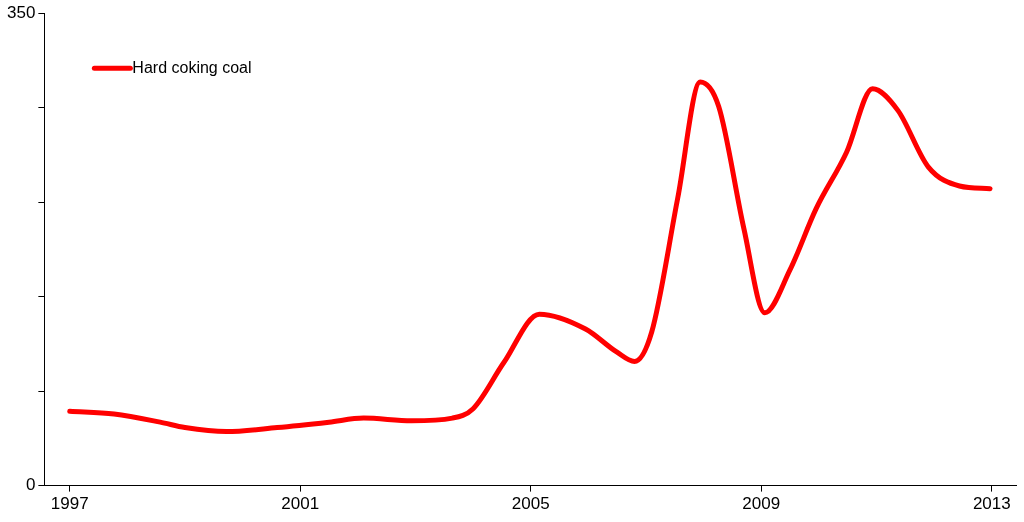 The height and width of the screenshot is (522, 1024). I want to click on x-tick-label: 1997, so click(69, 504).